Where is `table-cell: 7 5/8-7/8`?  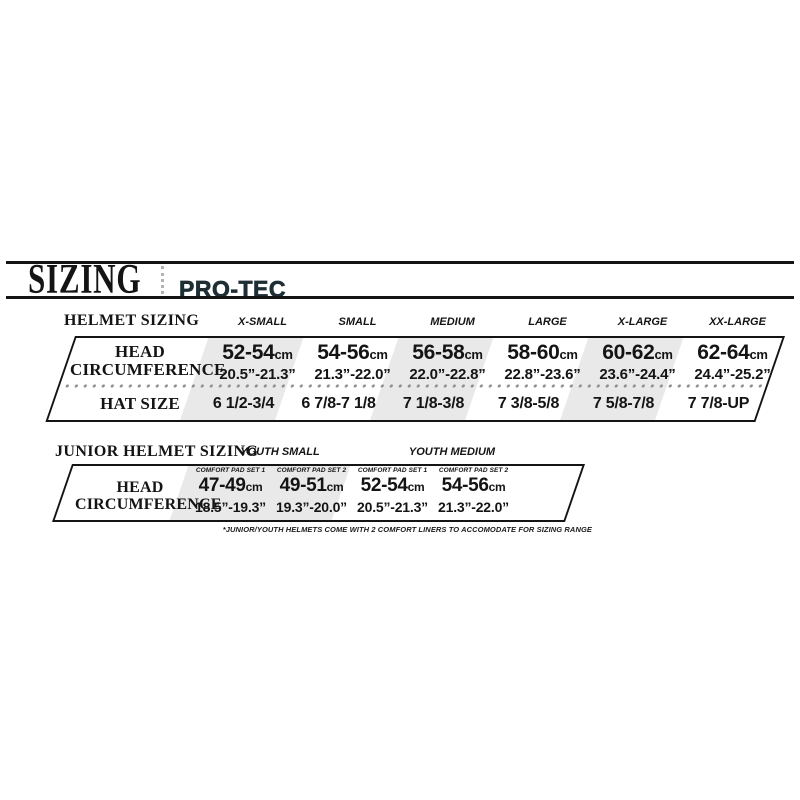
table-cell: 7 5/8-7/8 is located at coordinates (623, 403).